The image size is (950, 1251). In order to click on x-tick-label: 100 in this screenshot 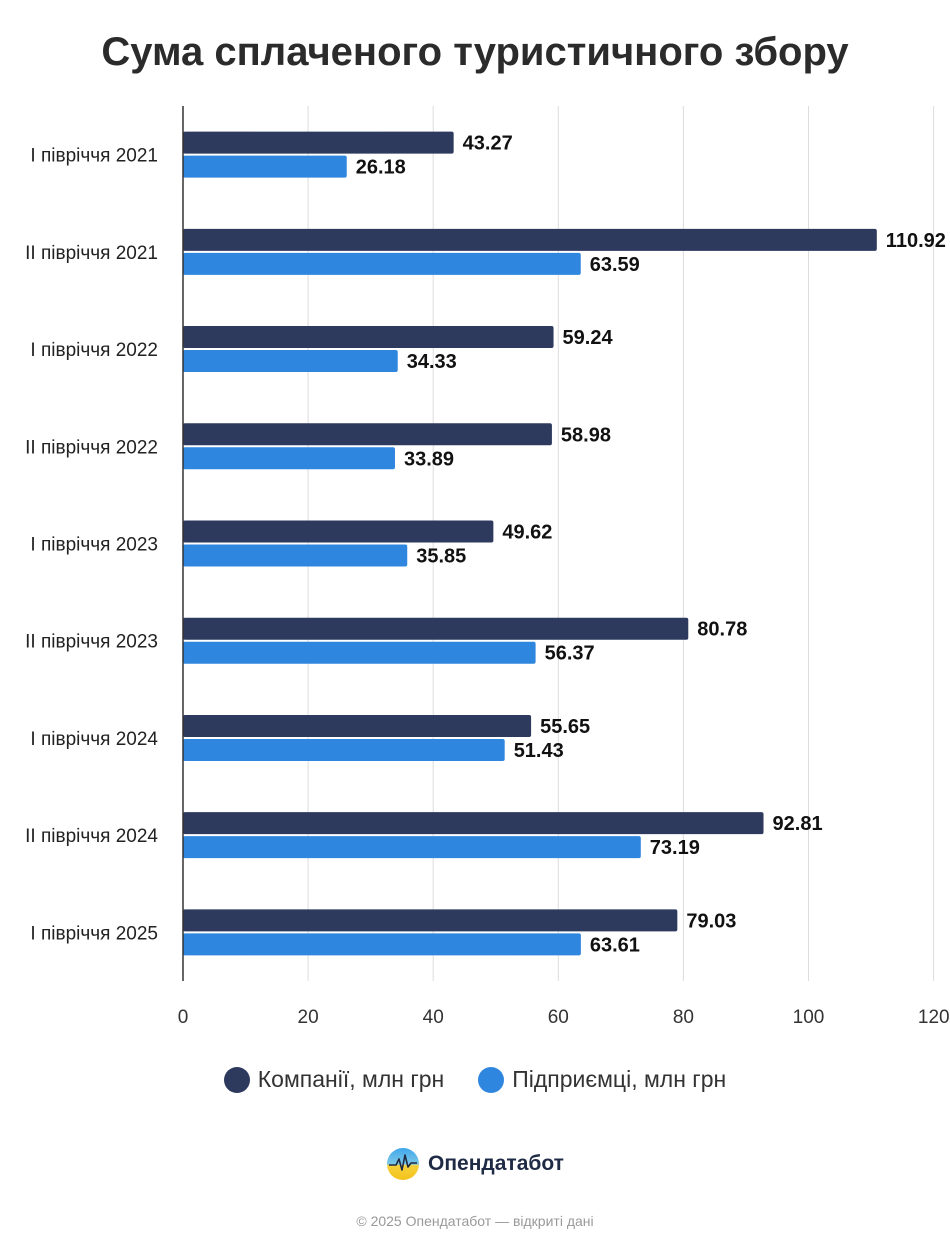, I will do `click(809, 1017)`.